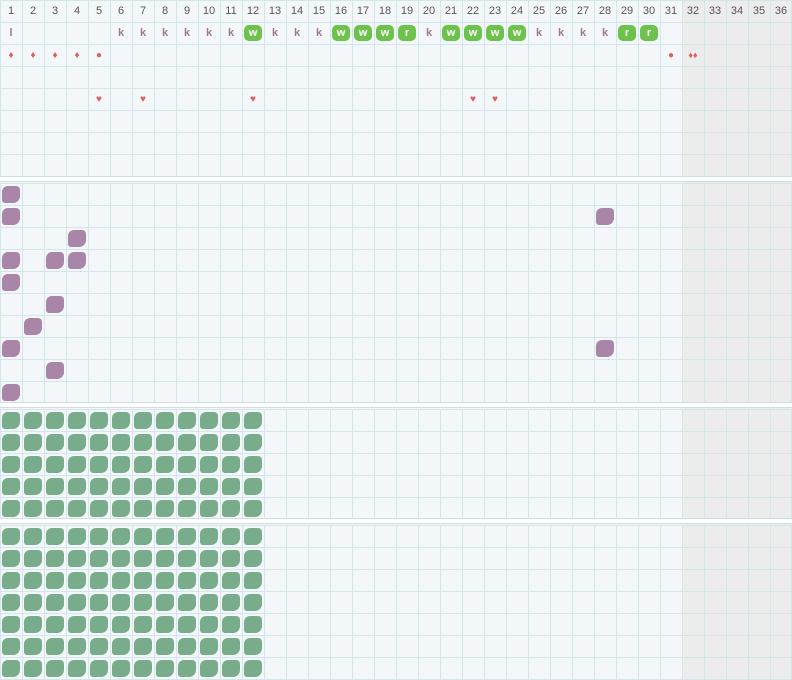  I want to click on letter-mark: l, so click(11, 33).